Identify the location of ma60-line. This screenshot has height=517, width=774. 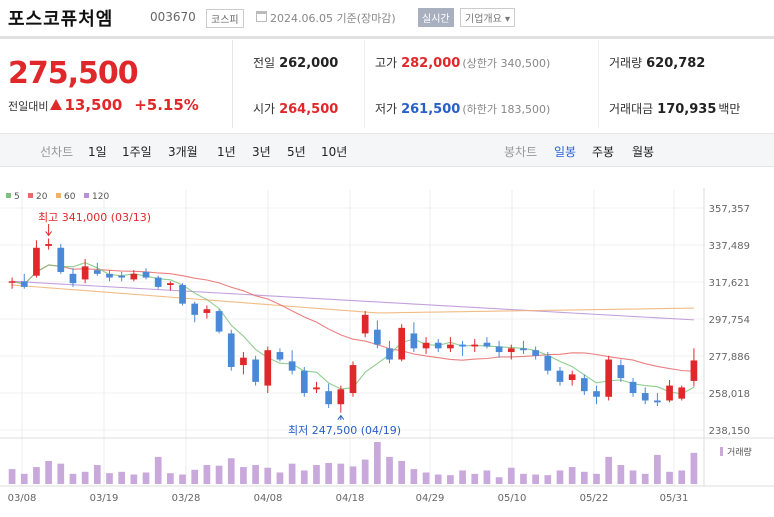
(353, 299).